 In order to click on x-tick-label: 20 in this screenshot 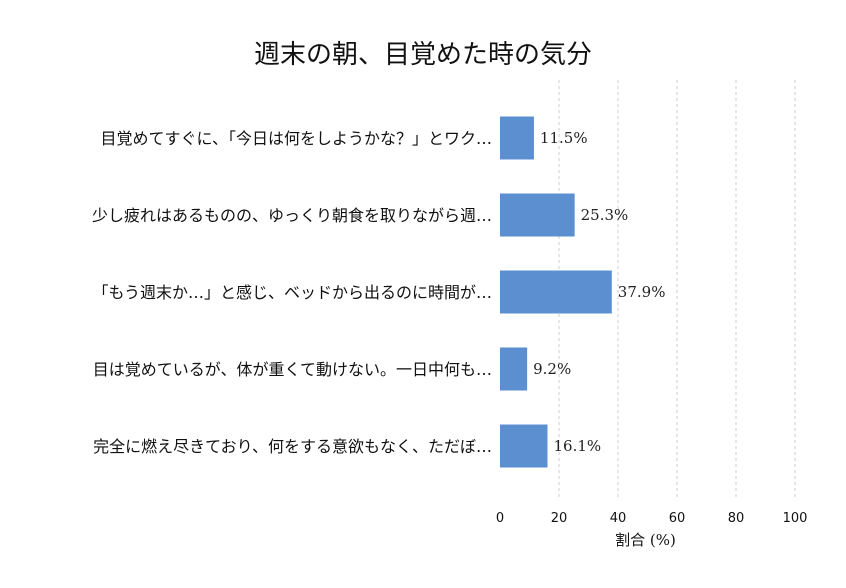, I will do `click(559, 518)`.